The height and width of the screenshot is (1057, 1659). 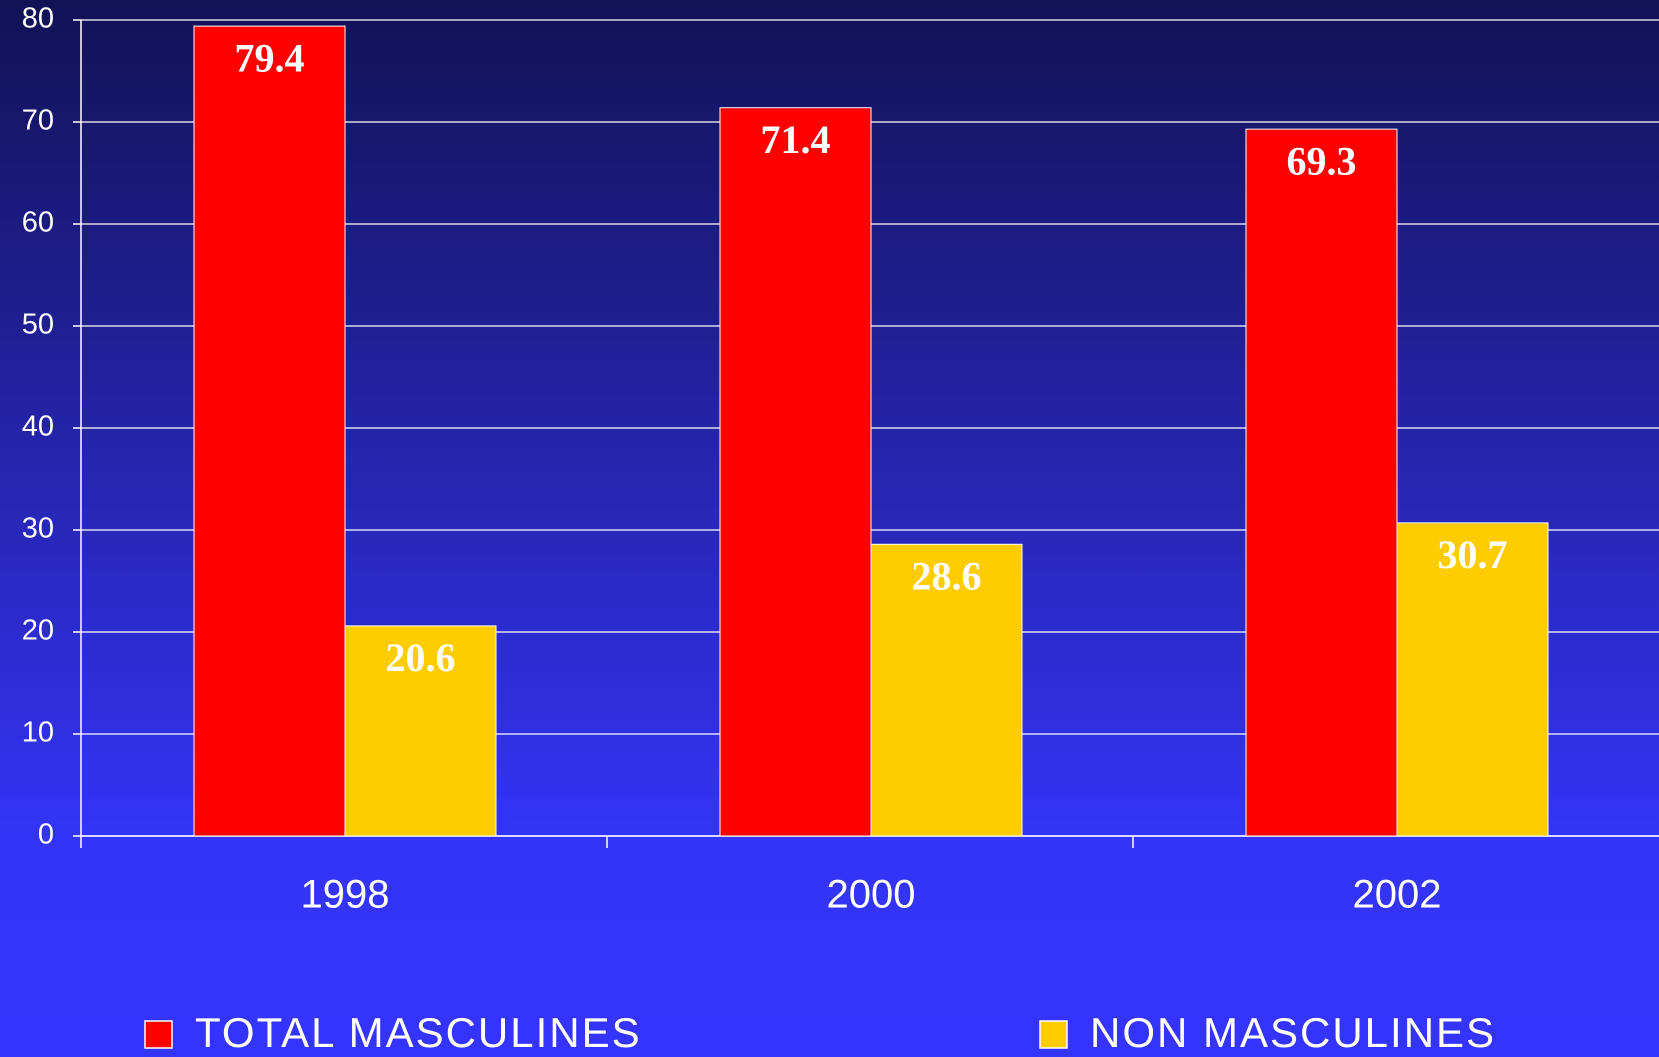 What do you see at coordinates (38, 529) in the screenshot?
I see `y-tick-label: 30` at bounding box center [38, 529].